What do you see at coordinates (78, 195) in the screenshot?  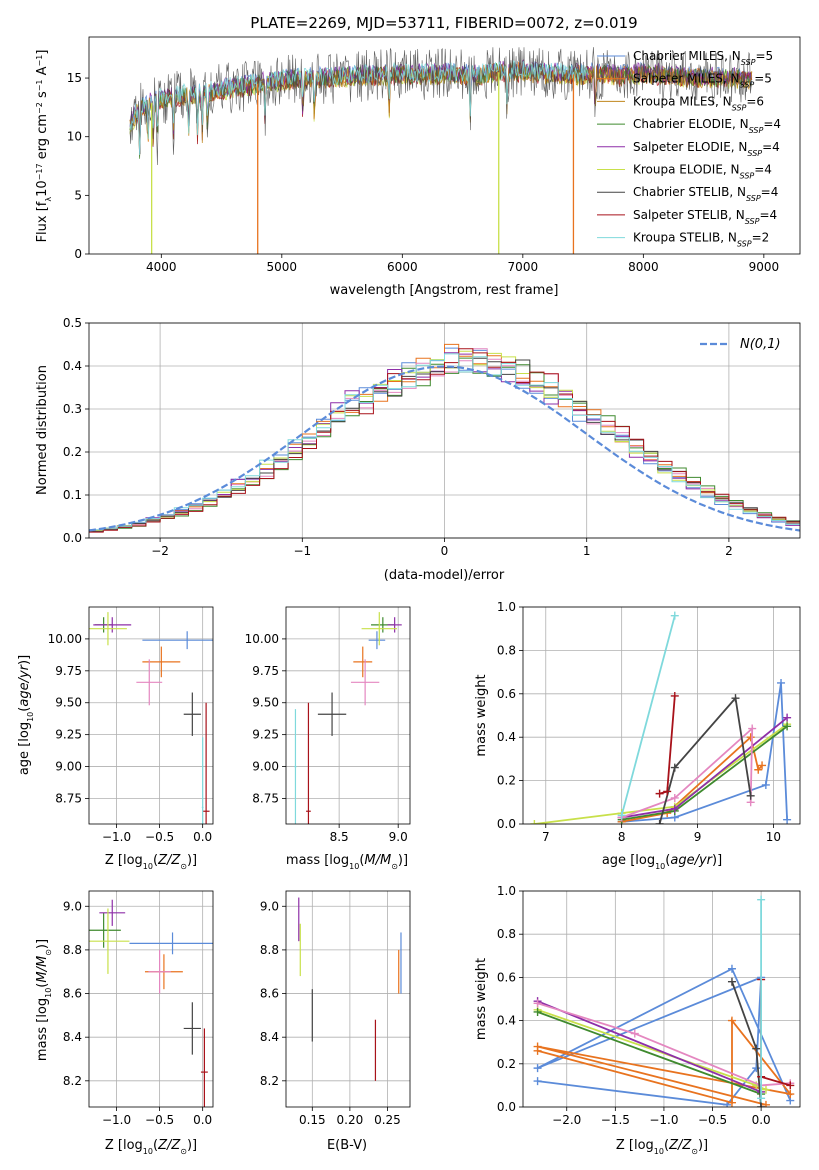 I see `y-tick-label: 5` at bounding box center [78, 195].